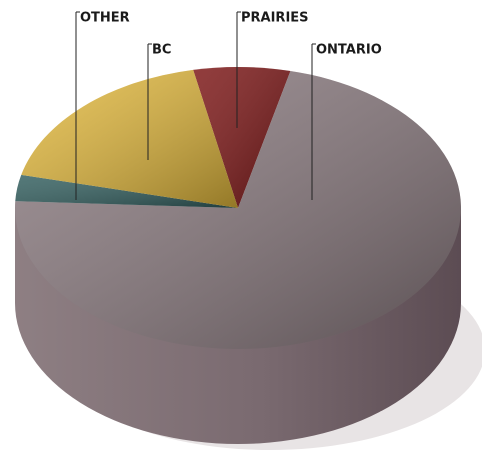  What do you see at coordinates (275, 18) in the screenshot?
I see `slice-label: PRAIRIES` at bounding box center [275, 18].